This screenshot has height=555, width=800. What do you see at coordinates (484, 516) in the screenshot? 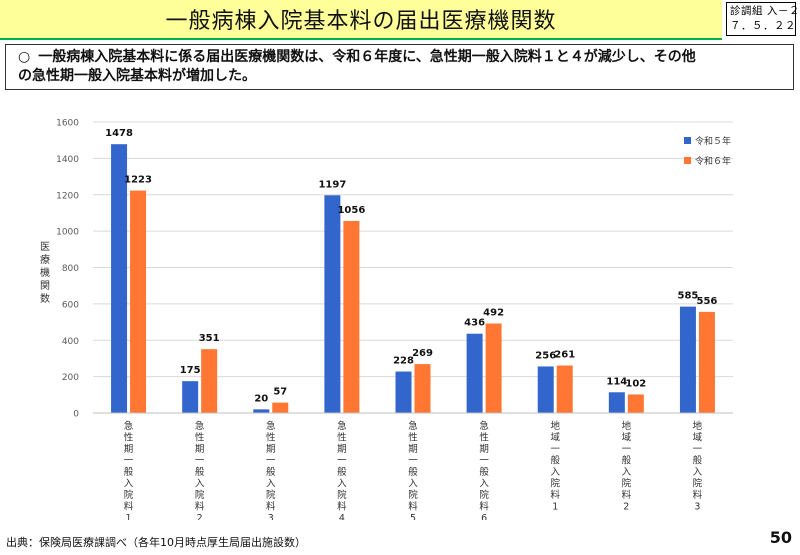
I see `x-category-label-char: 6` at bounding box center [484, 516].